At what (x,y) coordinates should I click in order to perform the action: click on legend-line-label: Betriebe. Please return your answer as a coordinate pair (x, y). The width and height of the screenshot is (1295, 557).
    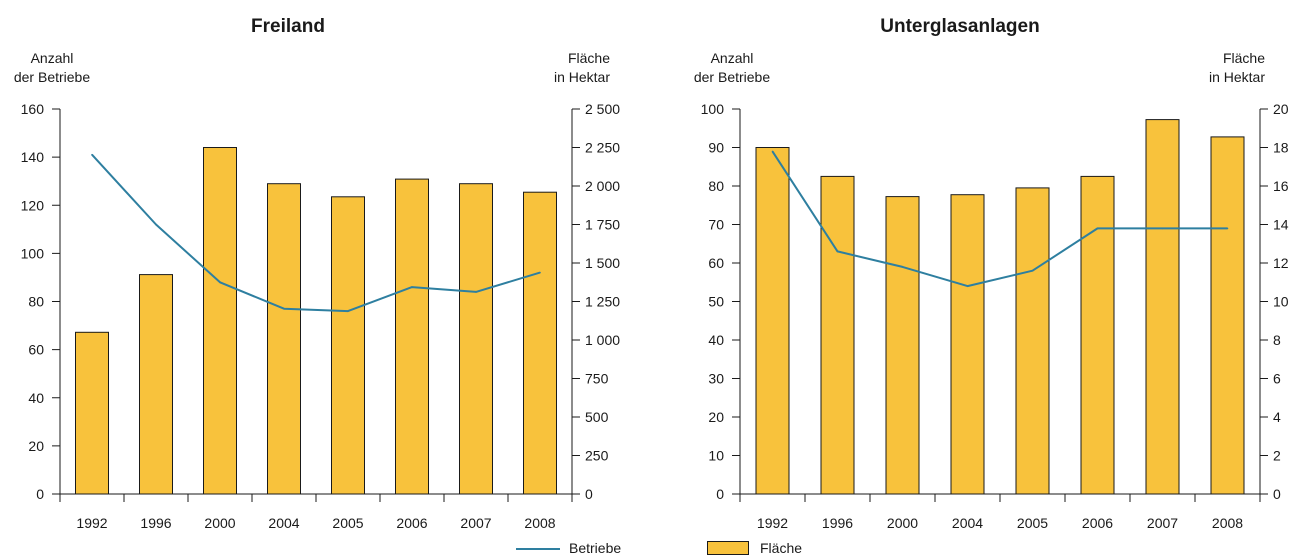
    Looking at the image, I should click on (595, 548).